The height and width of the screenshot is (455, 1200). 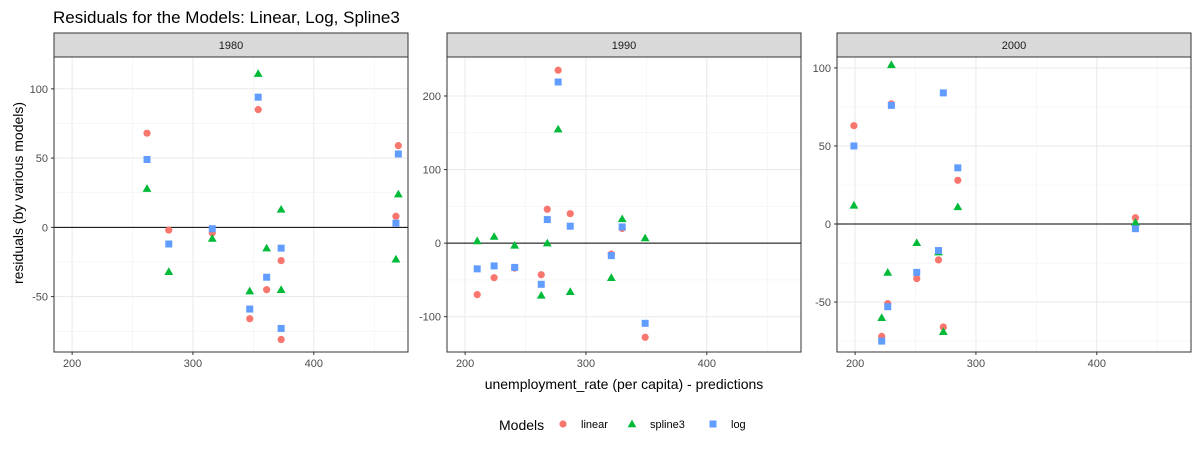 I want to click on legend-key-linear, so click(x=563, y=424).